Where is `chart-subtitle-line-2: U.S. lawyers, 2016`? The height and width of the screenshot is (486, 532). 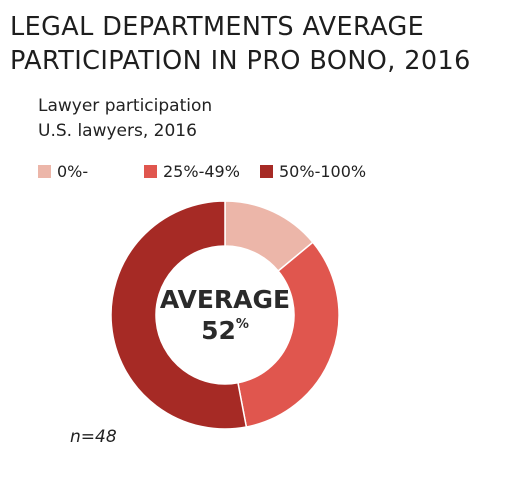 chart-subtitle-line-2: U.S. lawyers, 2016 is located at coordinates (117, 131).